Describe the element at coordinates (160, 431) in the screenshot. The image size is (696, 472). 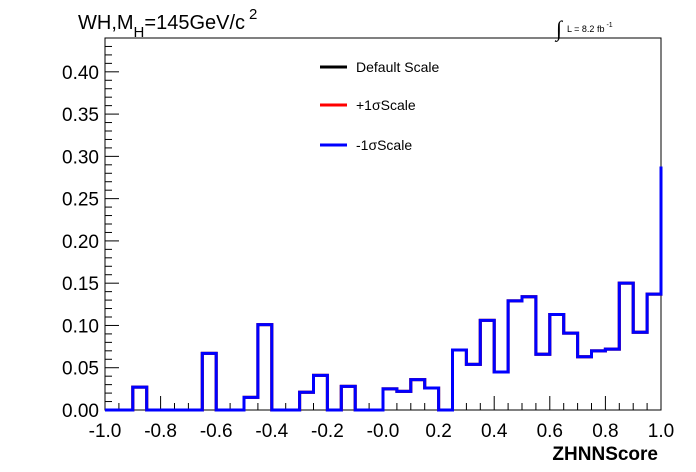
I see `x-tick-label: -0.8` at that location.